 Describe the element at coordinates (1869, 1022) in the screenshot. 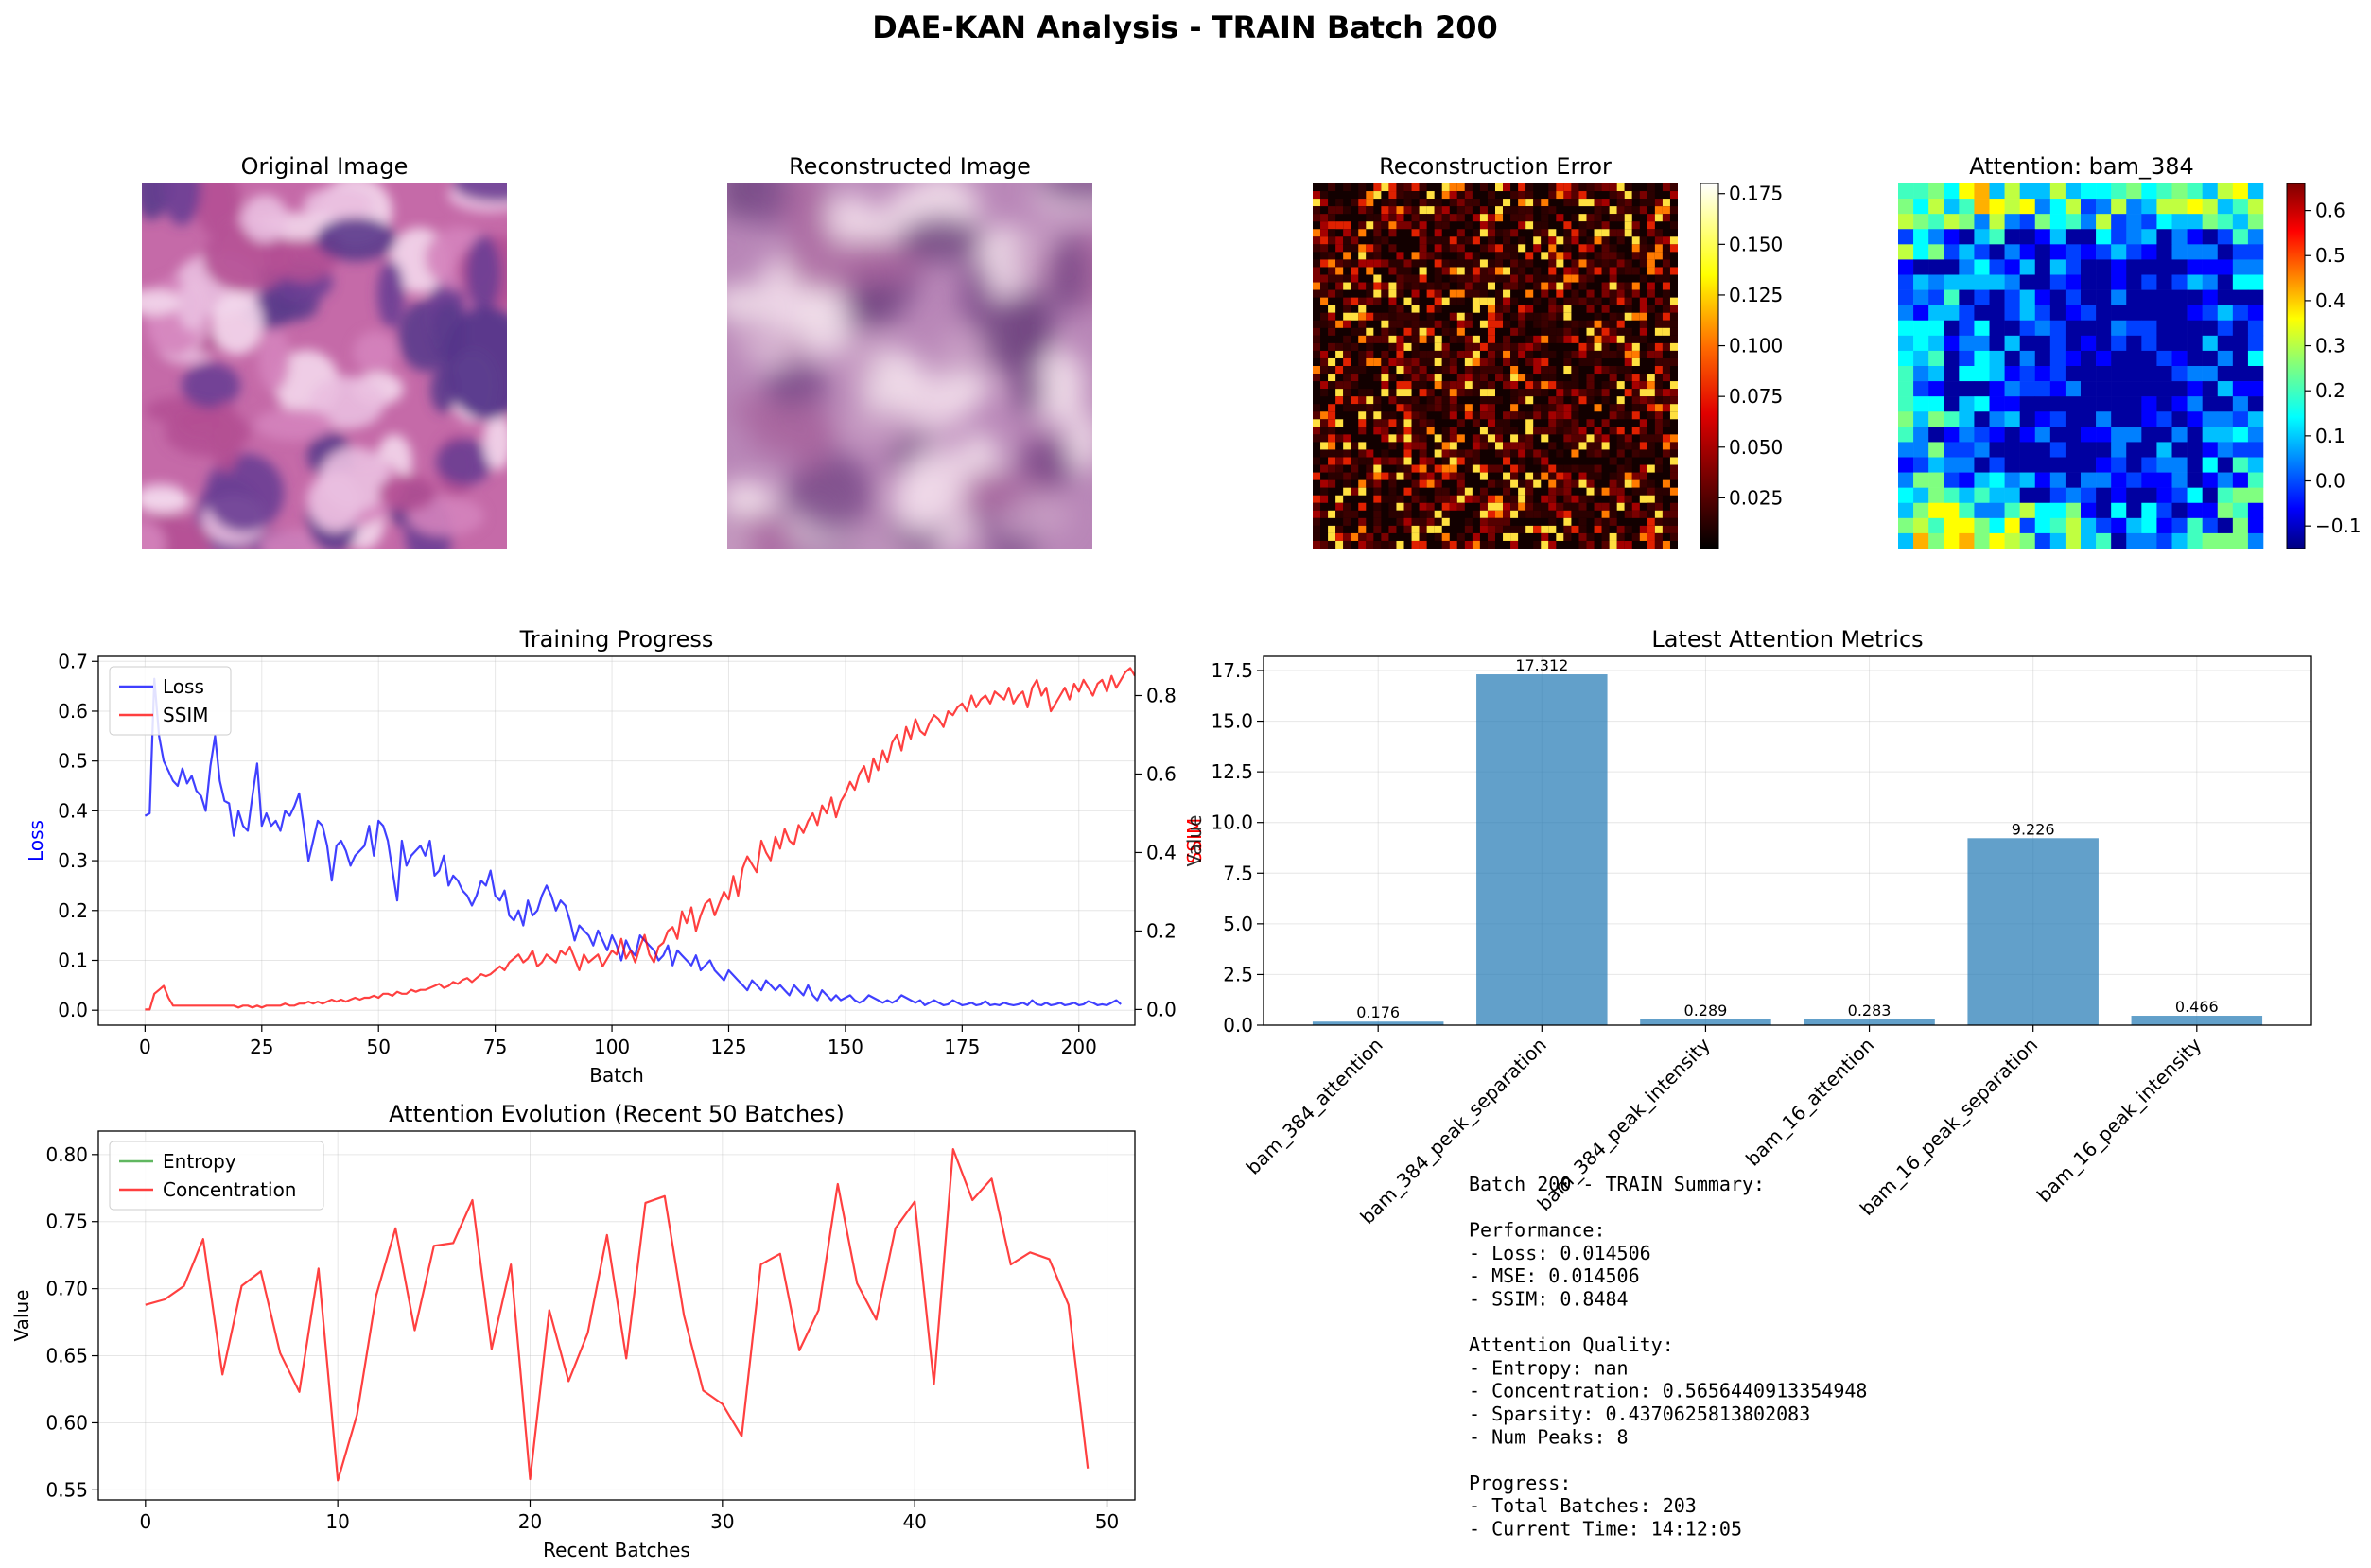

I see `bar-bam-16-attention` at that location.